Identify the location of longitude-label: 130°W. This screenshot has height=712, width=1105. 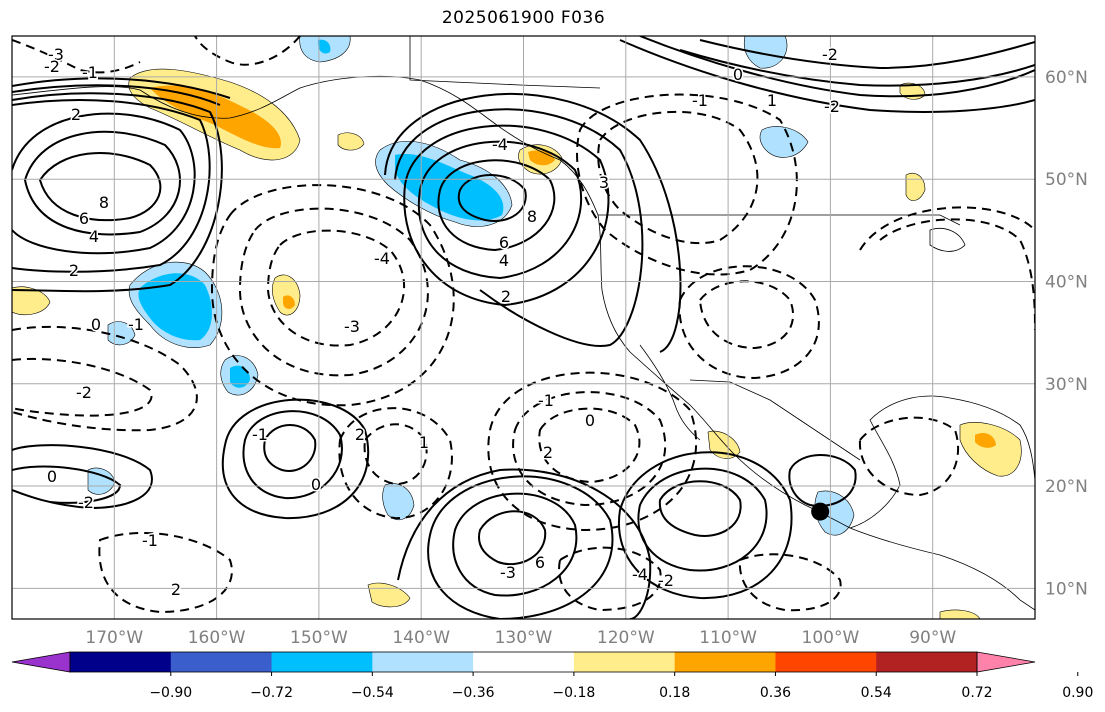
(524, 638).